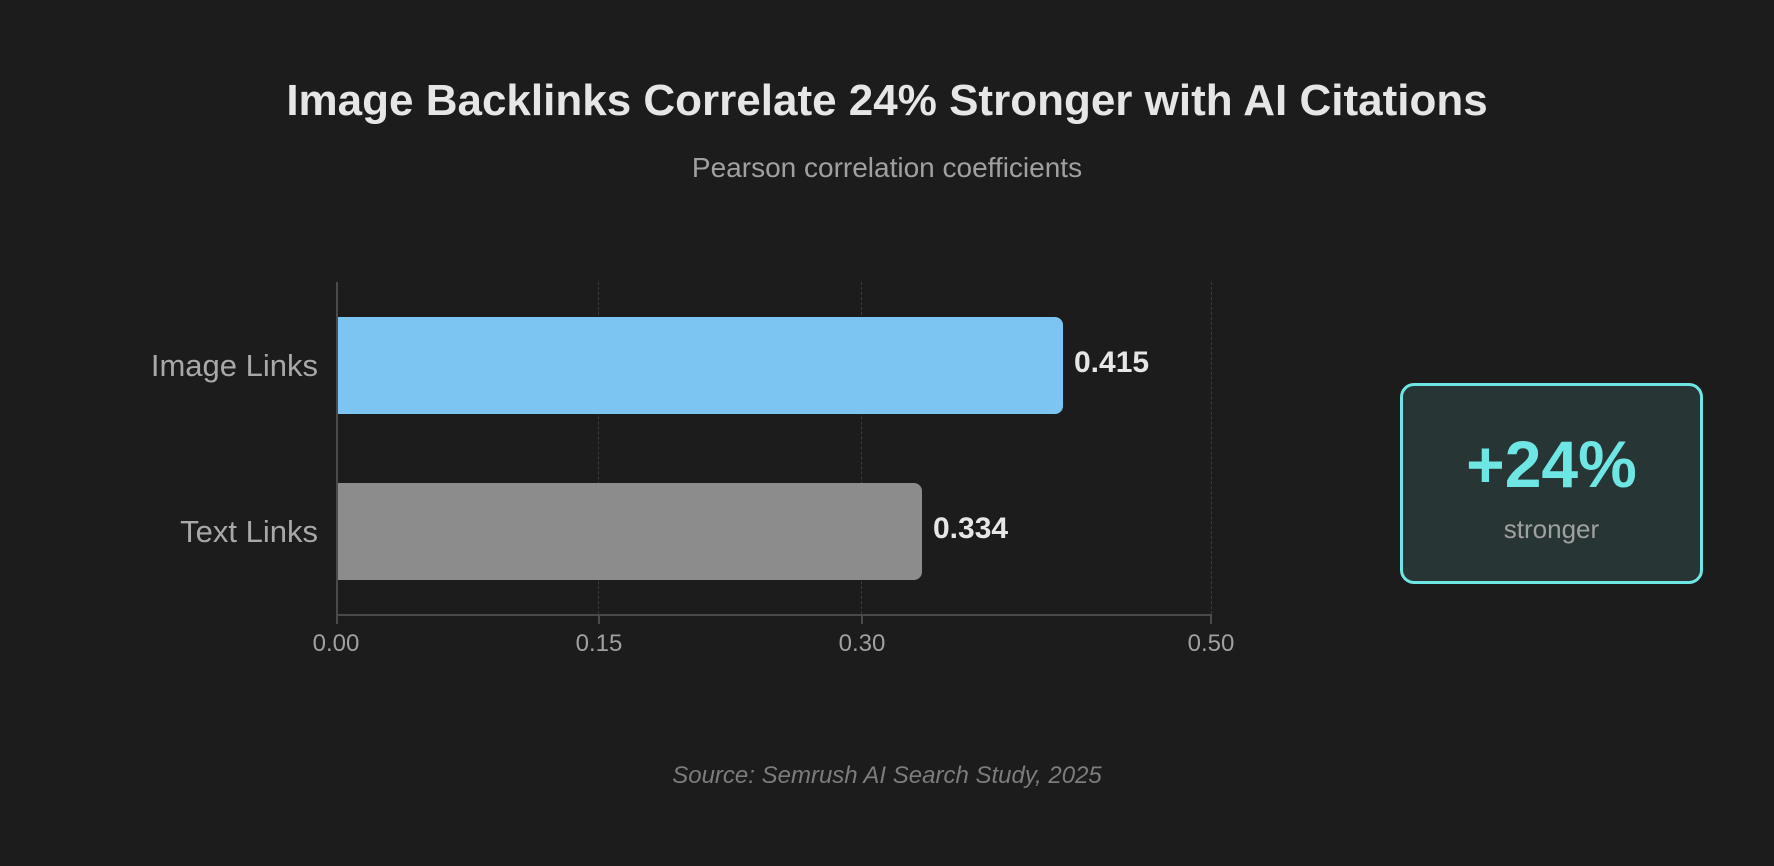 The image size is (1774, 866). I want to click on bar-value-image-links: 0.415, so click(1112, 362).